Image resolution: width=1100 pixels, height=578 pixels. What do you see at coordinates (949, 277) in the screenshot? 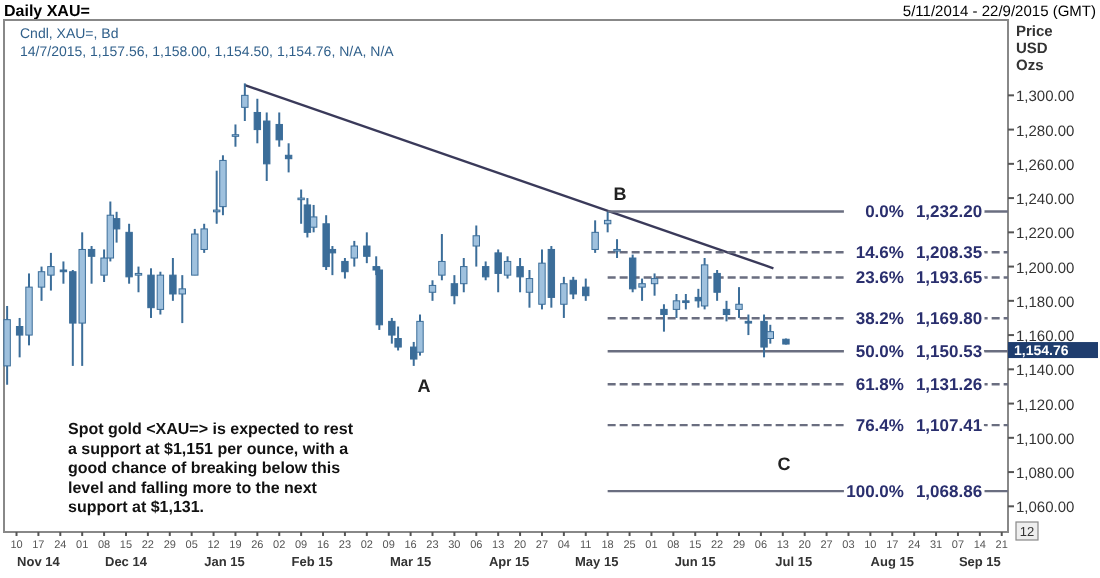
I see `data-label: 1,193.65` at bounding box center [949, 277].